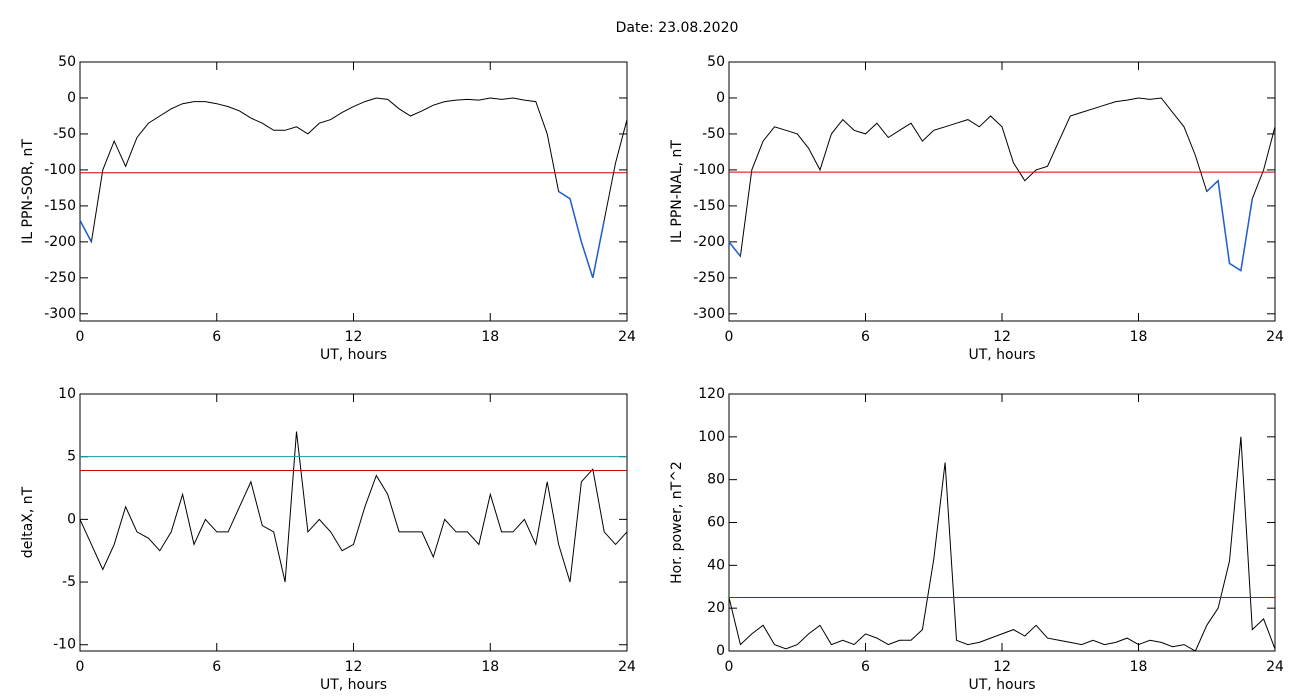 The height and width of the screenshot is (700, 1300). Describe the element at coordinates (716, 523) in the screenshot. I see `y-tick-label: 60` at that location.